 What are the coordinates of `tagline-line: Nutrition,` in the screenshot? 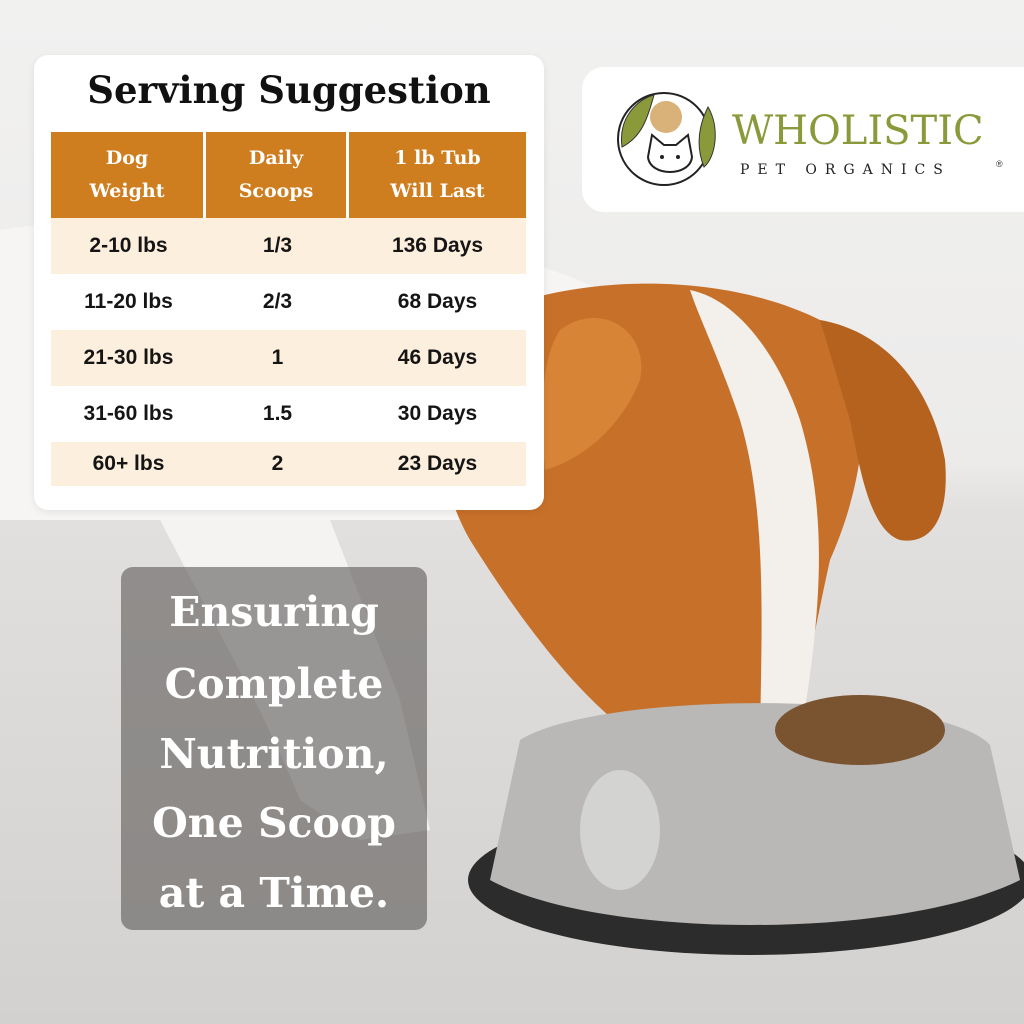 It's located at (274, 754).